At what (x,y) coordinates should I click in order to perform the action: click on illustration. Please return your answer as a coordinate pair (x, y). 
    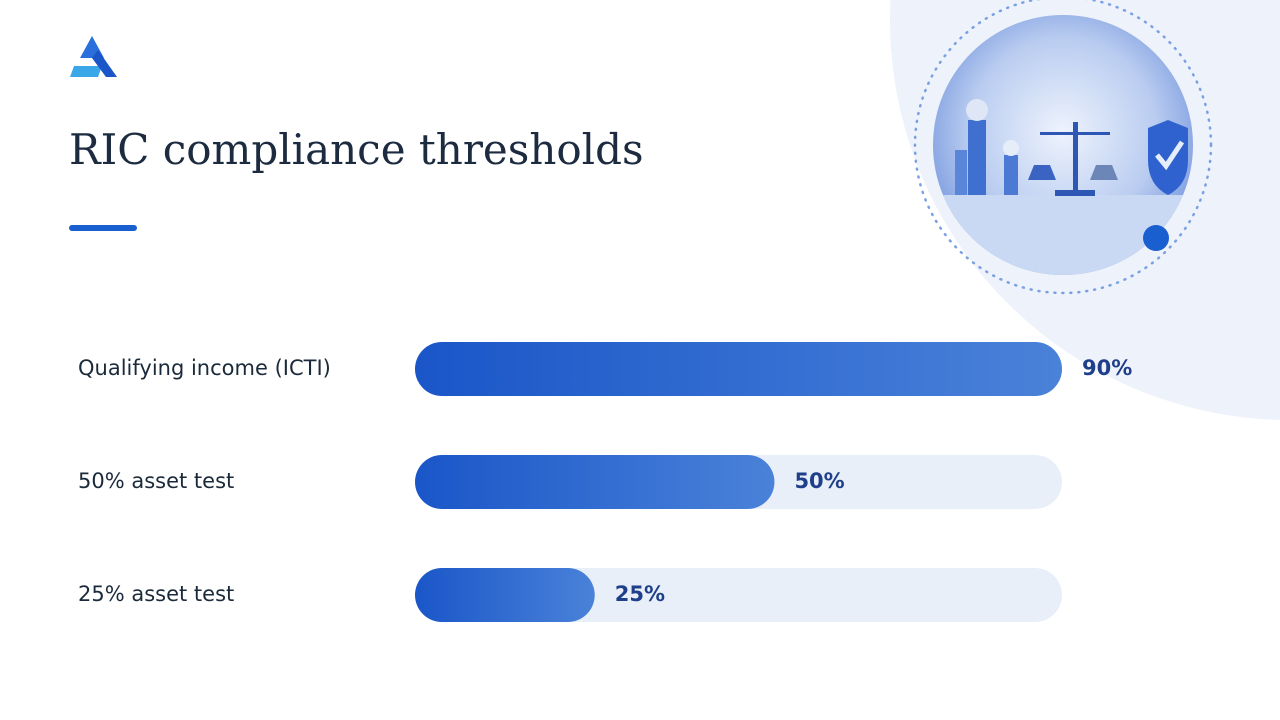
    Looking at the image, I should click on (1063, 147).